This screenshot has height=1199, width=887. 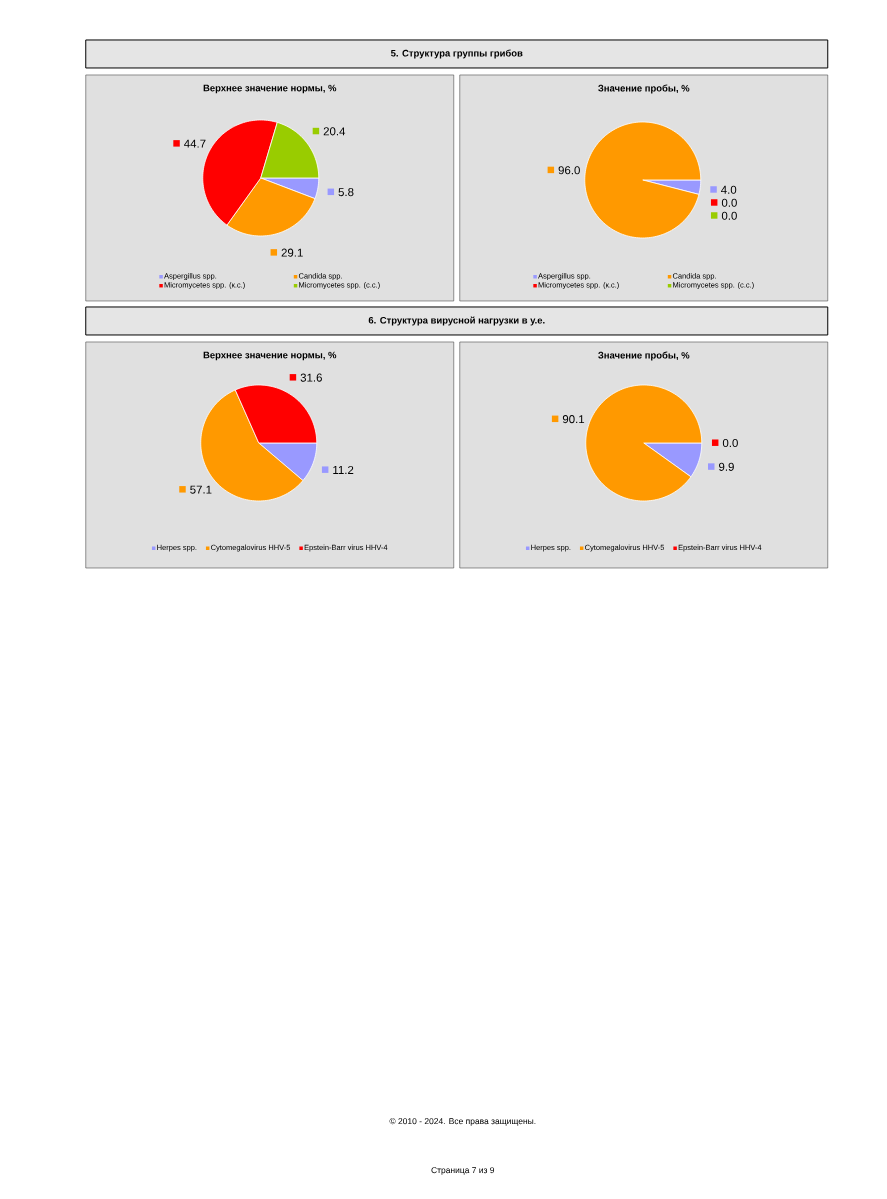 What do you see at coordinates (463, 1171) in the screenshot?
I see `text: Страница 7 из 9` at bounding box center [463, 1171].